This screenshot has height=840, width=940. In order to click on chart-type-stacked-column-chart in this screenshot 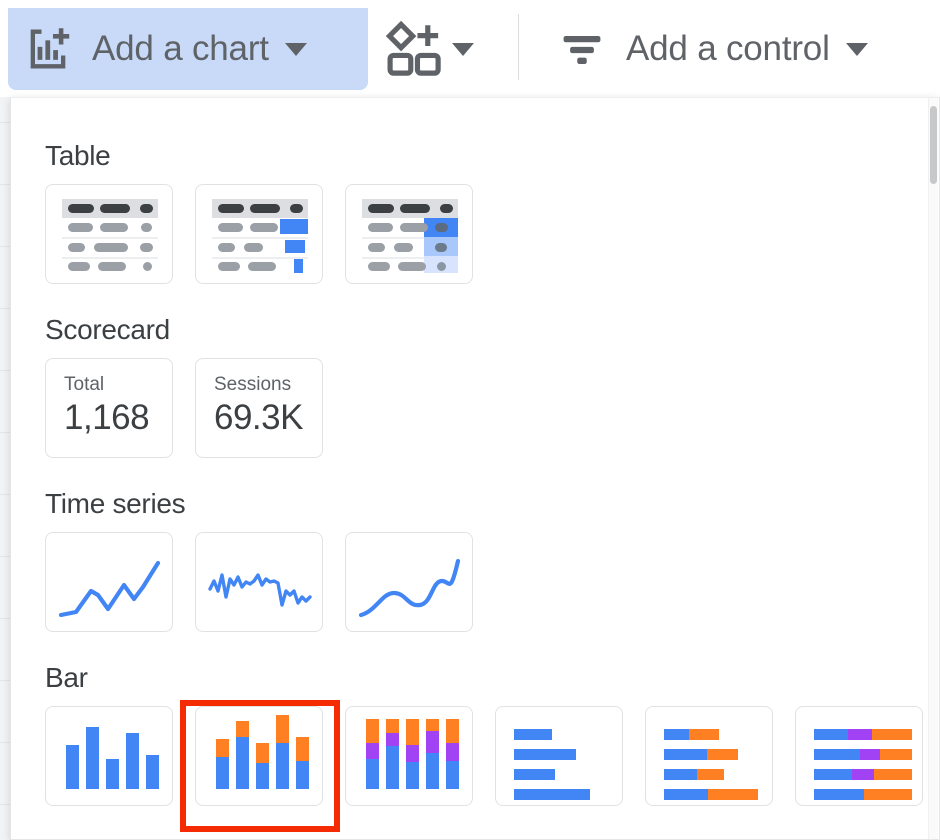, I will do `click(259, 756)`.